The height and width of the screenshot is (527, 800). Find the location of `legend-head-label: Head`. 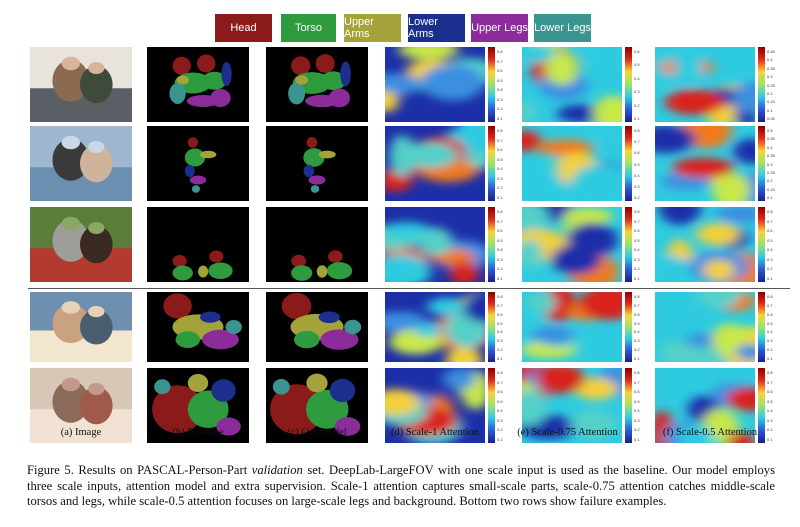

legend-head-label: Head is located at coordinates (243, 28).